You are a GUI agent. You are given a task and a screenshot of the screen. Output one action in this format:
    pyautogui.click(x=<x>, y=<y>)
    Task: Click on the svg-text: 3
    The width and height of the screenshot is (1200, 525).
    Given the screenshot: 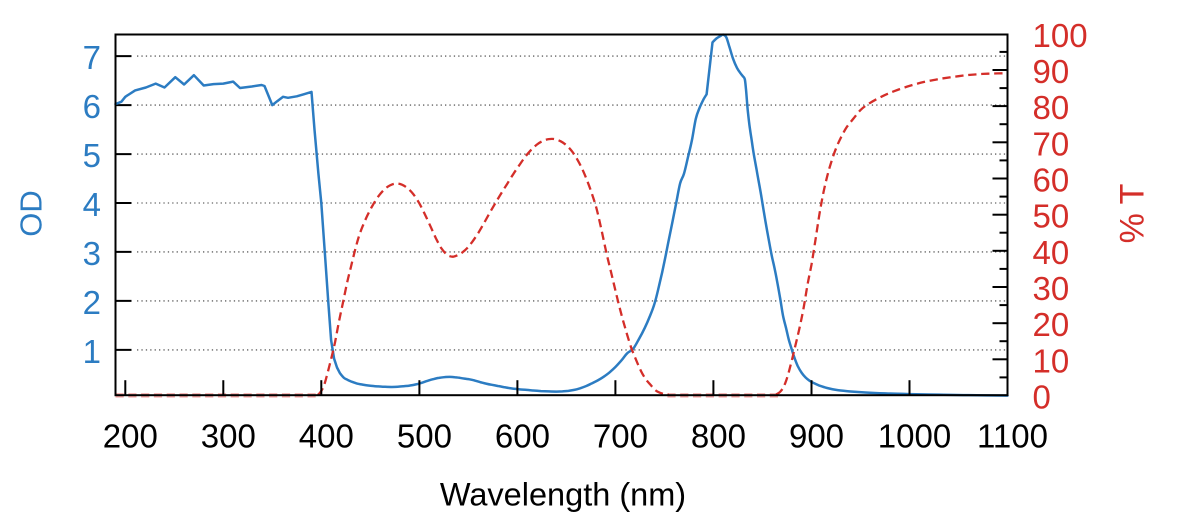 What is the action you would take?
    pyautogui.click(x=92, y=253)
    